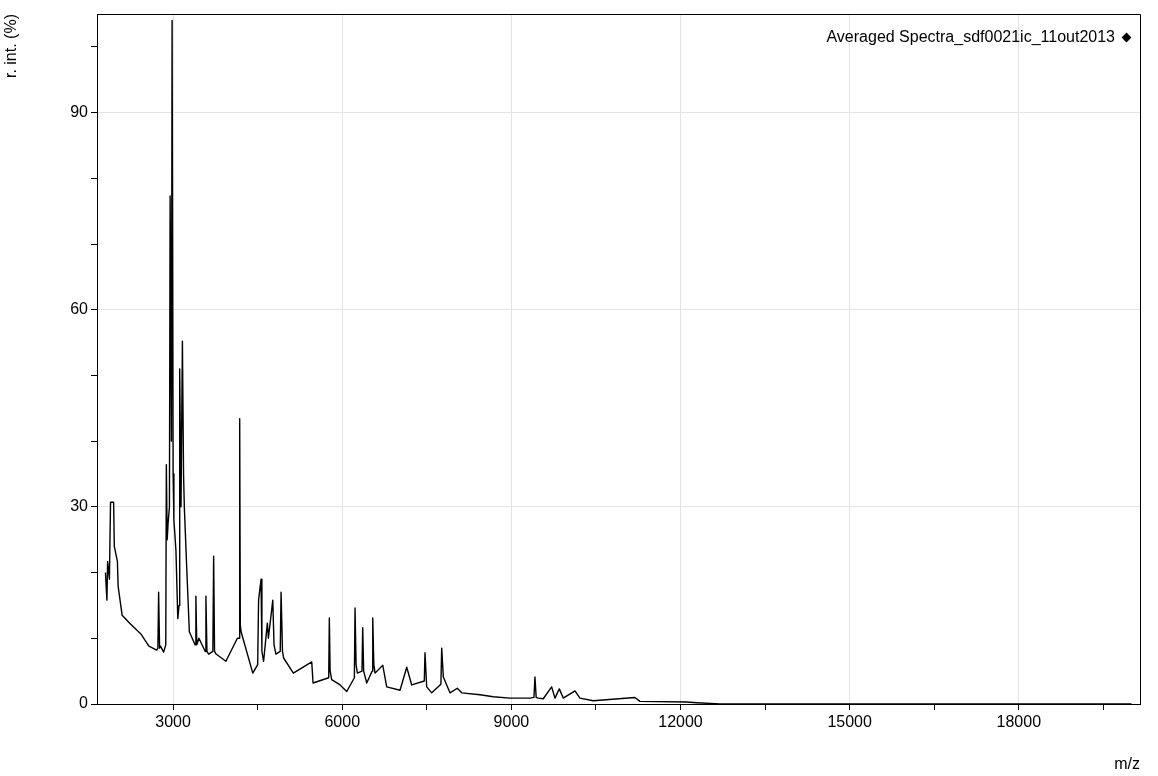 Image resolution: width=1158 pixels, height=776 pixels. I want to click on x-tick-label: 9000, so click(511, 722).